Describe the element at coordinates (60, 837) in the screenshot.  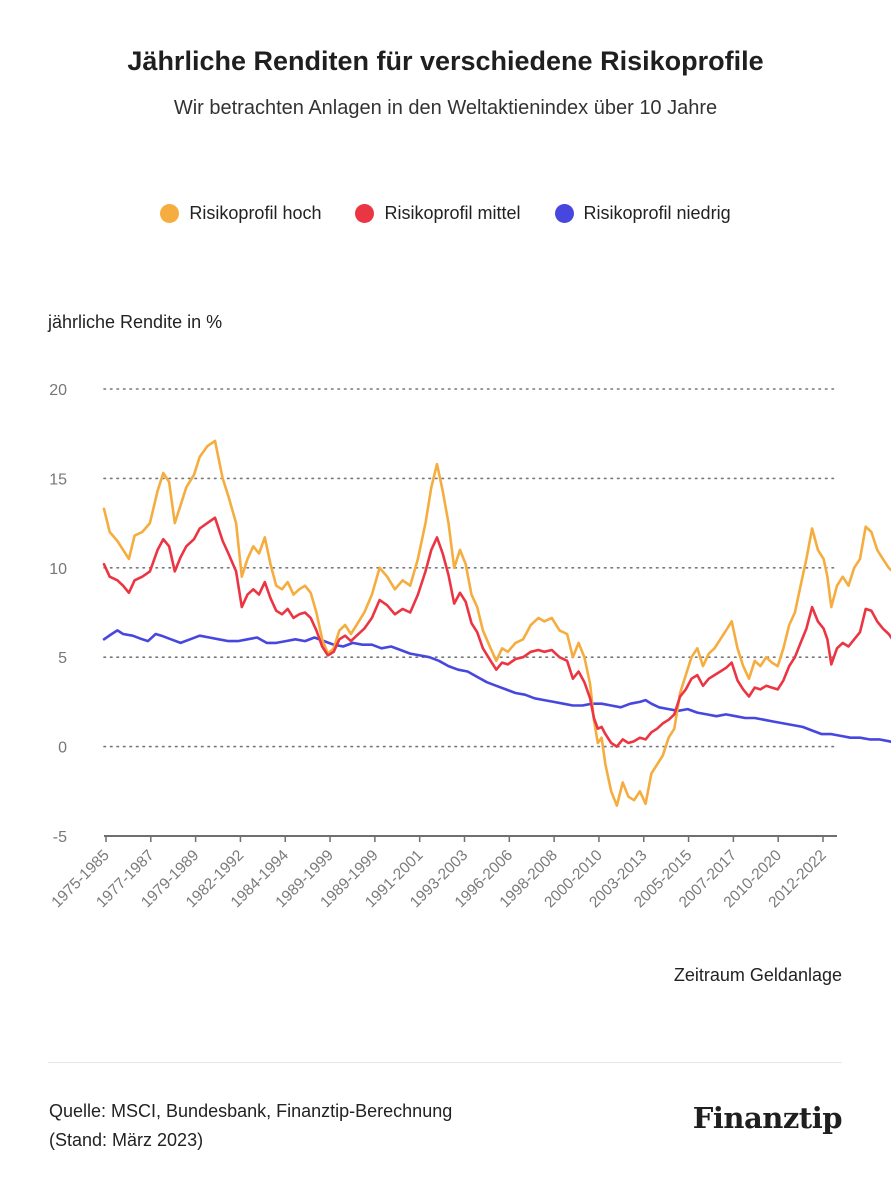
I see `y-tick-label: -5` at that location.